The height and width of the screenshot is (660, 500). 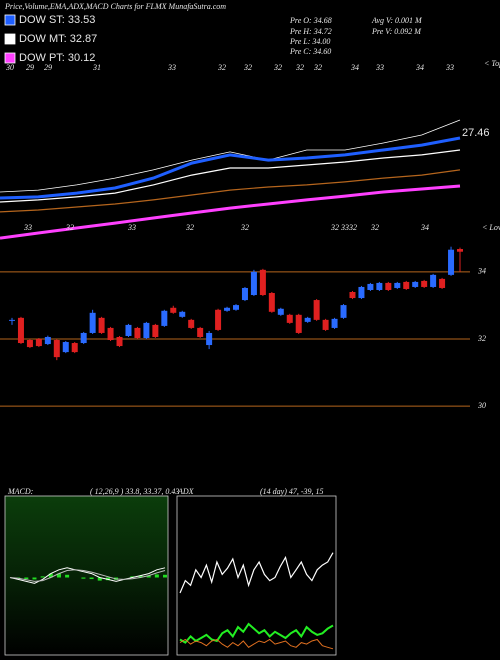 What do you see at coordinates (492, 63) in the screenshot?
I see `tops-label: < Tops` at bounding box center [492, 63].